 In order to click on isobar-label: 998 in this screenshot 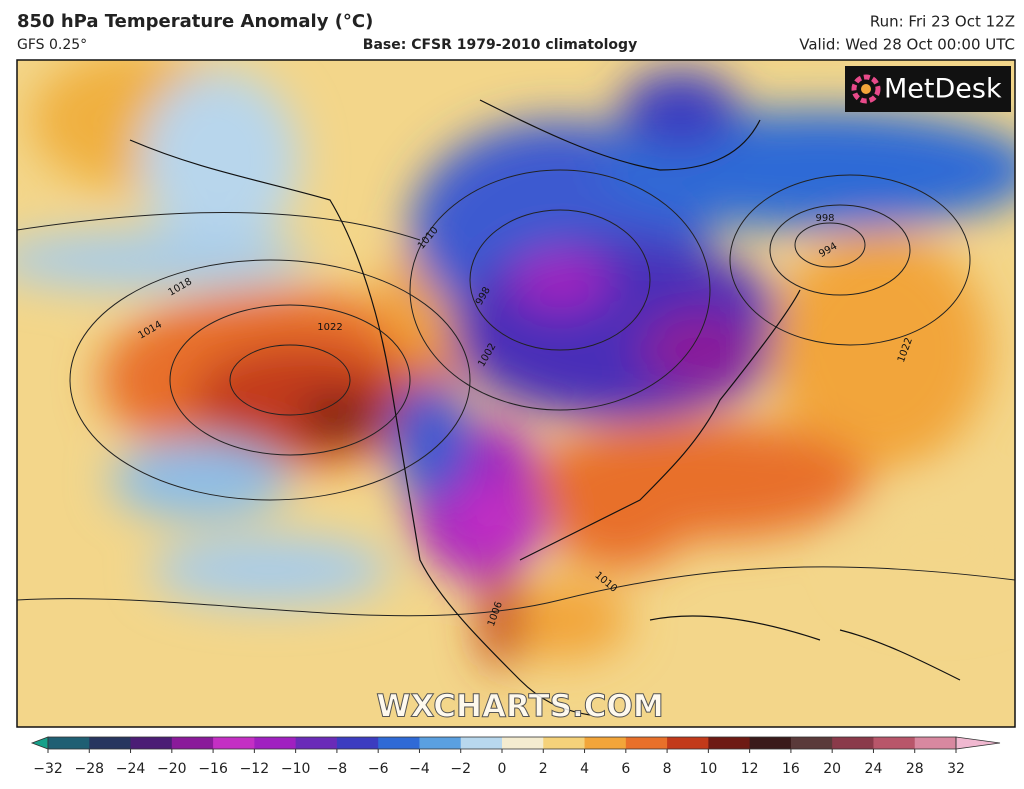, I will do `click(824, 218)`.